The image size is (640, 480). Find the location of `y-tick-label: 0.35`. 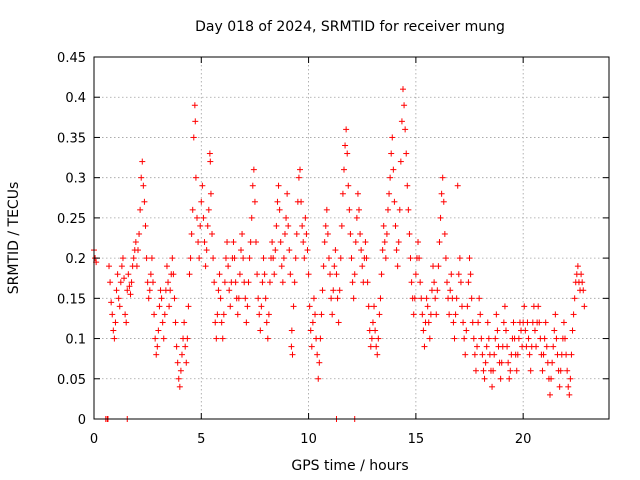

y-tick-label: 0.35 is located at coordinates (71, 138).